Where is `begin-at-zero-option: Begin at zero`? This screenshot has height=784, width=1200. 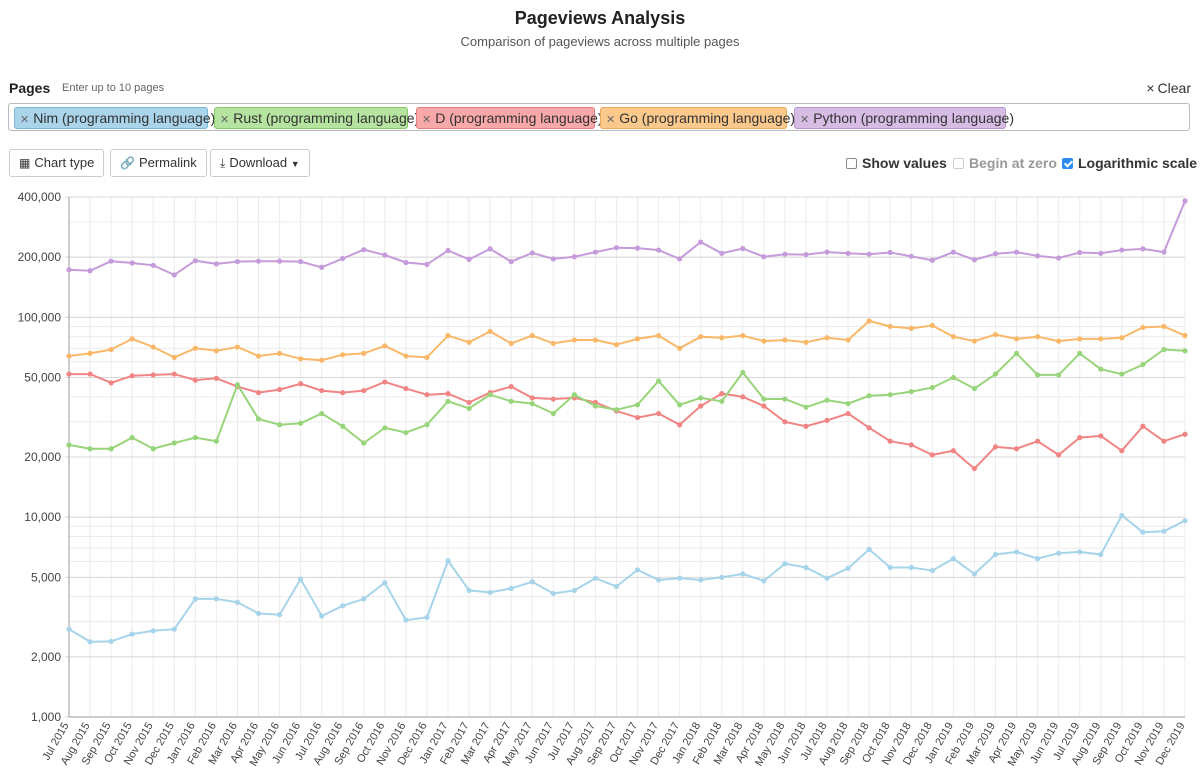
begin-at-zero-option: Begin at zero is located at coordinates (1005, 163).